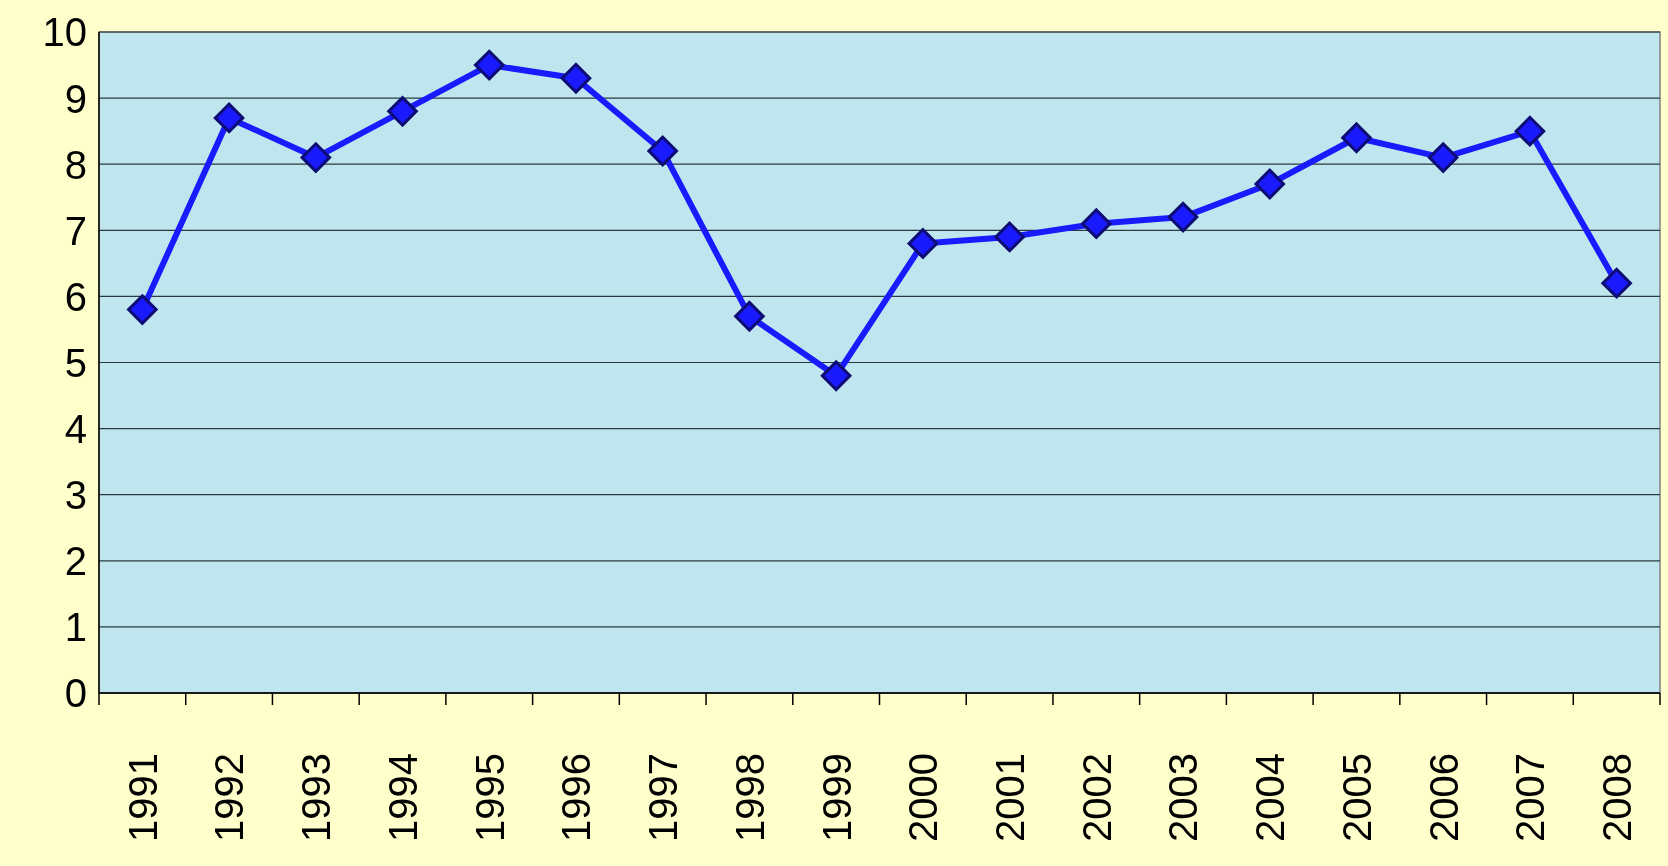 The image size is (1668, 866). What do you see at coordinates (75, 627) in the screenshot?
I see `y-tick-label: 1` at bounding box center [75, 627].